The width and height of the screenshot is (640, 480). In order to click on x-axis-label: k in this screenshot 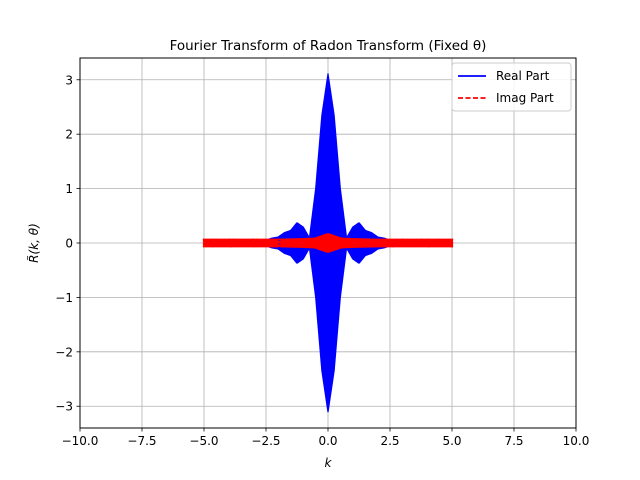, I will do `click(329, 463)`.